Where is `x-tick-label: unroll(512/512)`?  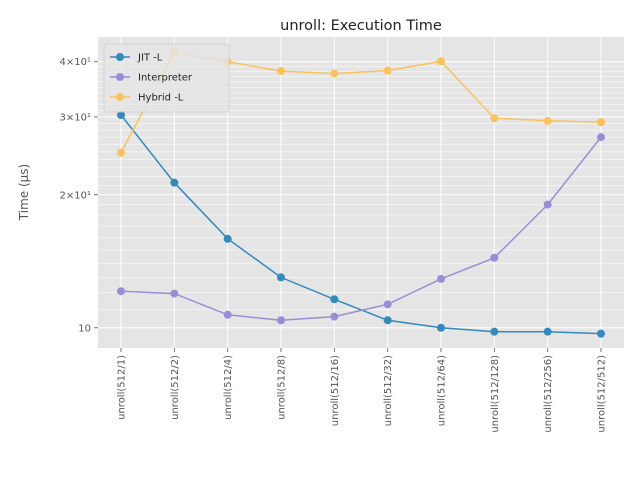 x-tick-label: unroll(512/512) is located at coordinates (602, 394).